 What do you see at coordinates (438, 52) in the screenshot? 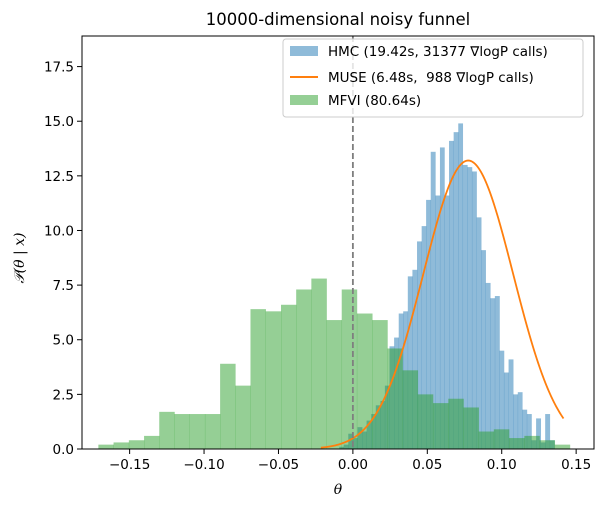
I see `legend-label-hmc: HMC (19.42s, 31377 ∇logP calls)` at bounding box center [438, 52].